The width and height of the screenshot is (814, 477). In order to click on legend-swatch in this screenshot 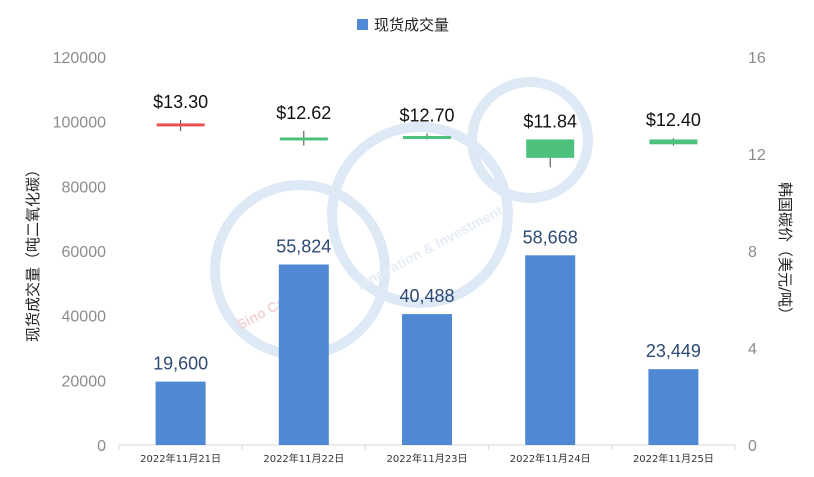, I will do `click(362, 24)`.